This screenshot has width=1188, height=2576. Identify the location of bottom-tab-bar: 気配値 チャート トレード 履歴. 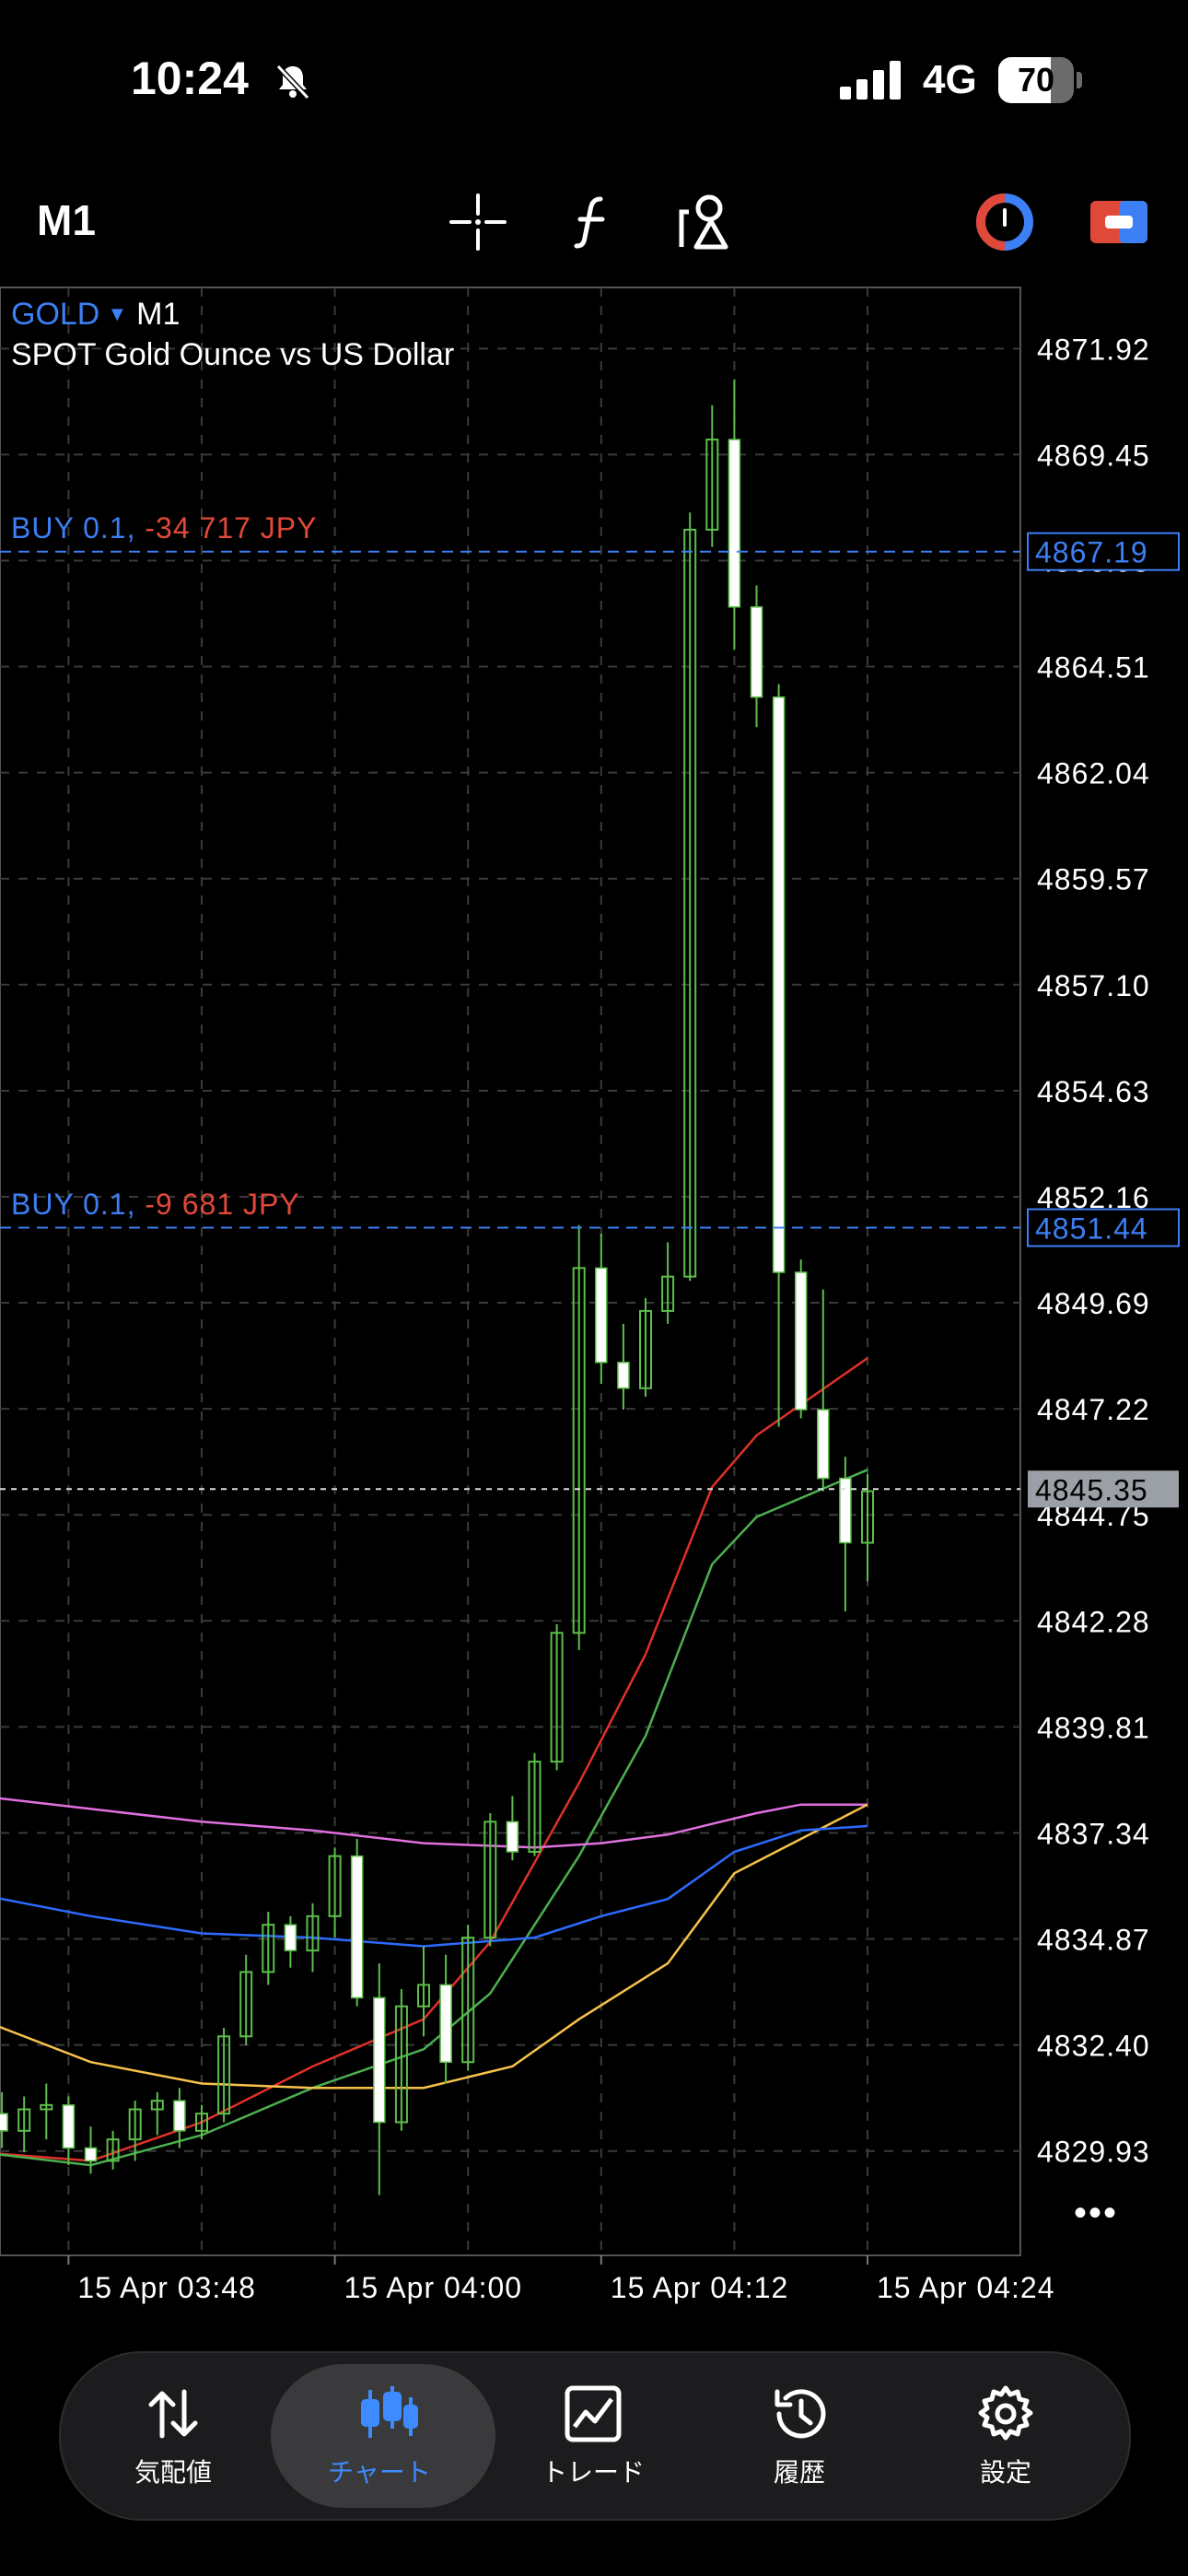
(595, 2436).